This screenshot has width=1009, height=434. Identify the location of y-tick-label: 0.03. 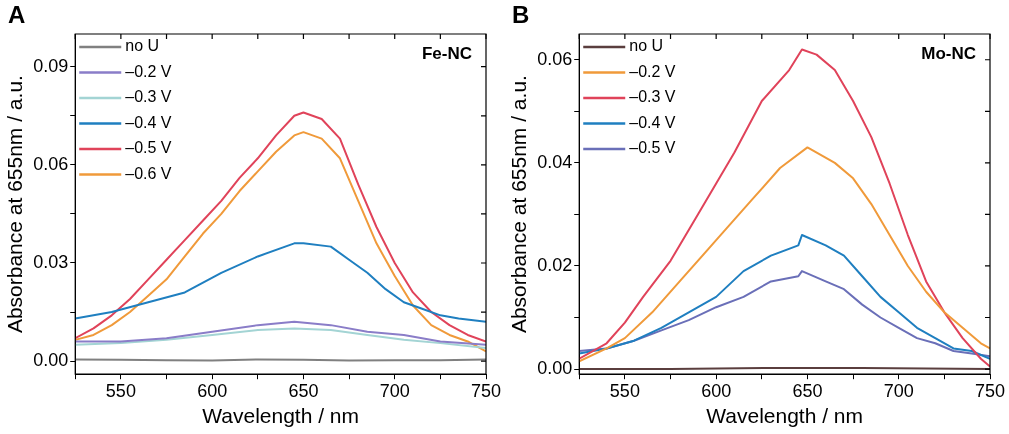
(51, 261).